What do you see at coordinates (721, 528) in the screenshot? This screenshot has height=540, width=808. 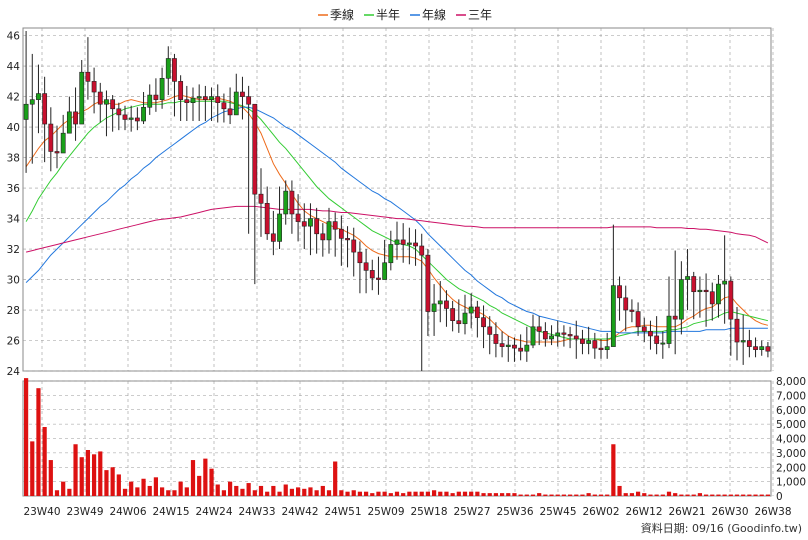 I see `footer-text: 資料日期: 09/16 (Goodinfo.tw)` at bounding box center [721, 528].